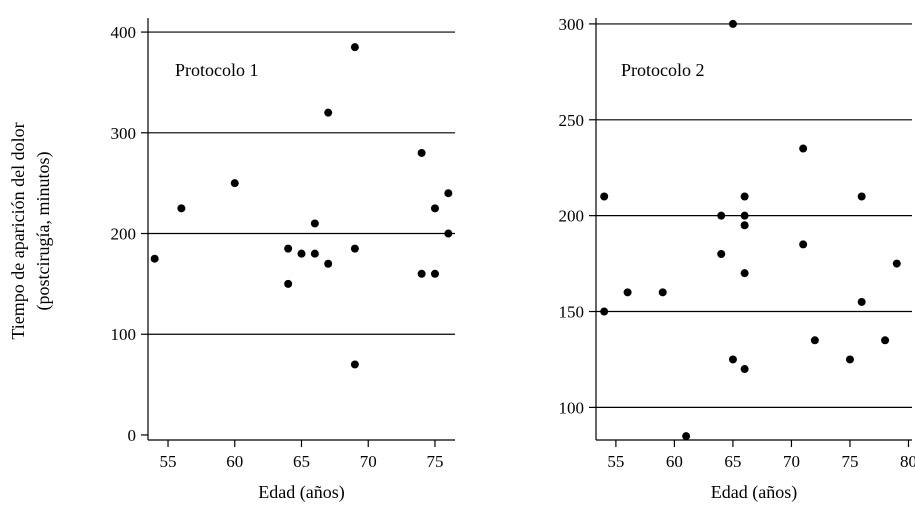 The image size is (915, 507). Describe the element at coordinates (663, 70) in the screenshot. I see `panel-title: Protocolo 2` at that location.